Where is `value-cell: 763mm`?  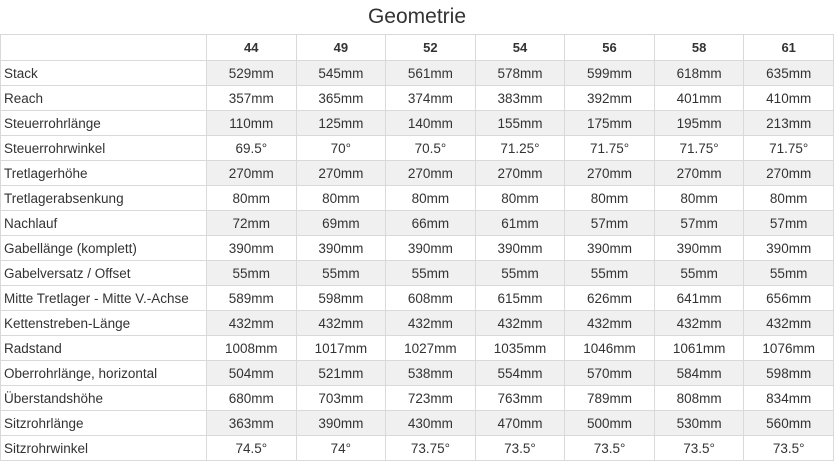
value-cell: 763mm is located at coordinates (520, 398).